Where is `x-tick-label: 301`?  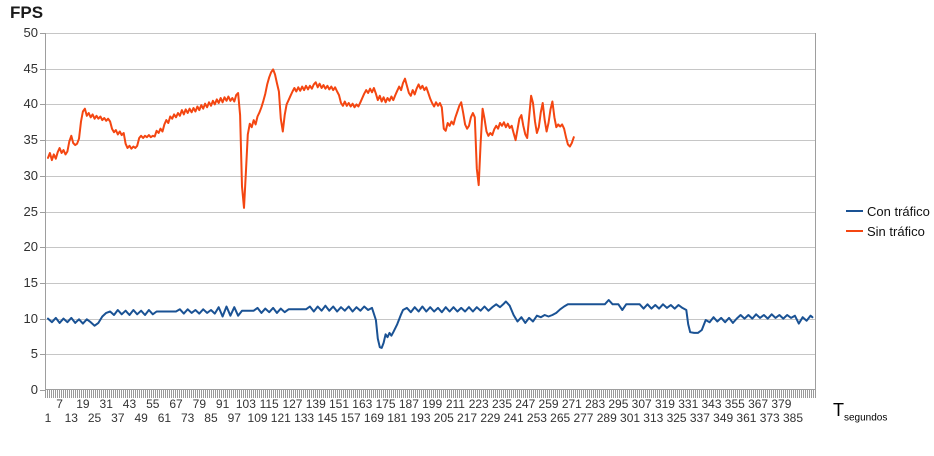 x-tick-label: 301 is located at coordinates (630, 418).